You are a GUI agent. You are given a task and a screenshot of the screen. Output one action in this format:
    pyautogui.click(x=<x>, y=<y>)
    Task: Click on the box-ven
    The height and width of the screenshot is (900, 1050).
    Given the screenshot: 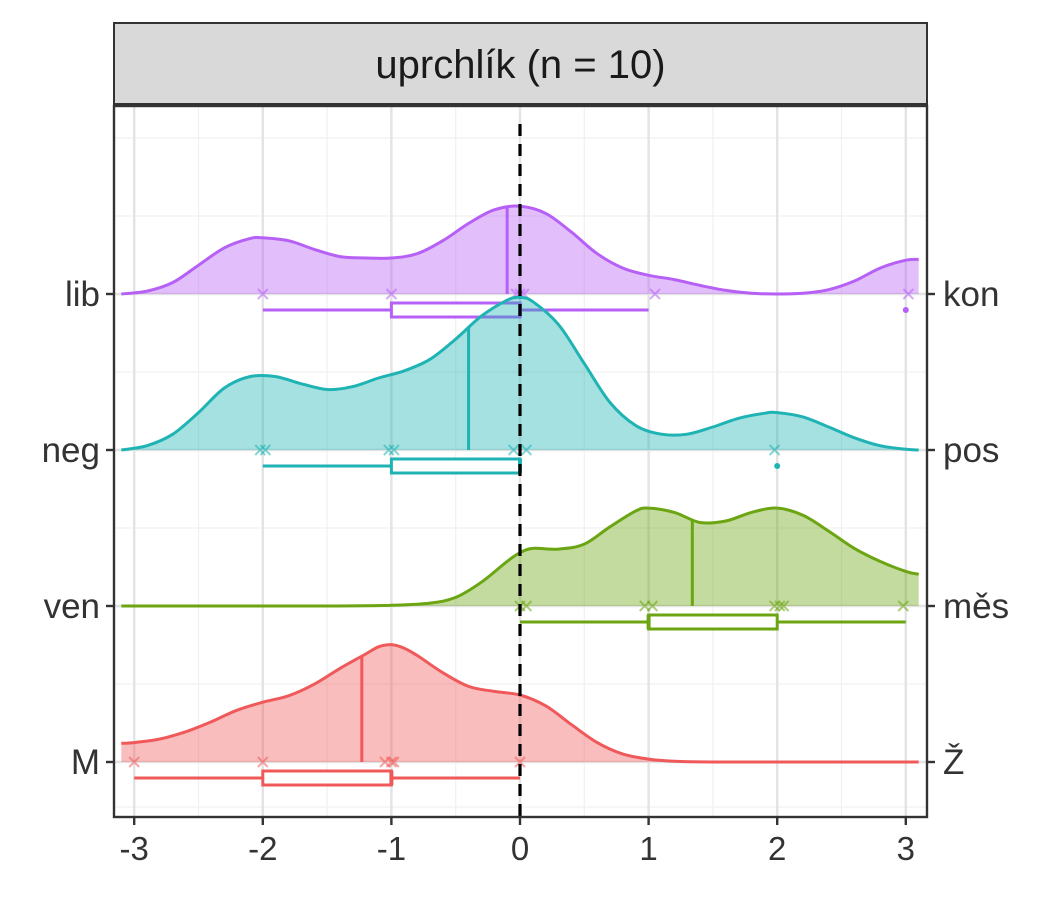 What is the action you would take?
    pyautogui.click(x=713, y=622)
    